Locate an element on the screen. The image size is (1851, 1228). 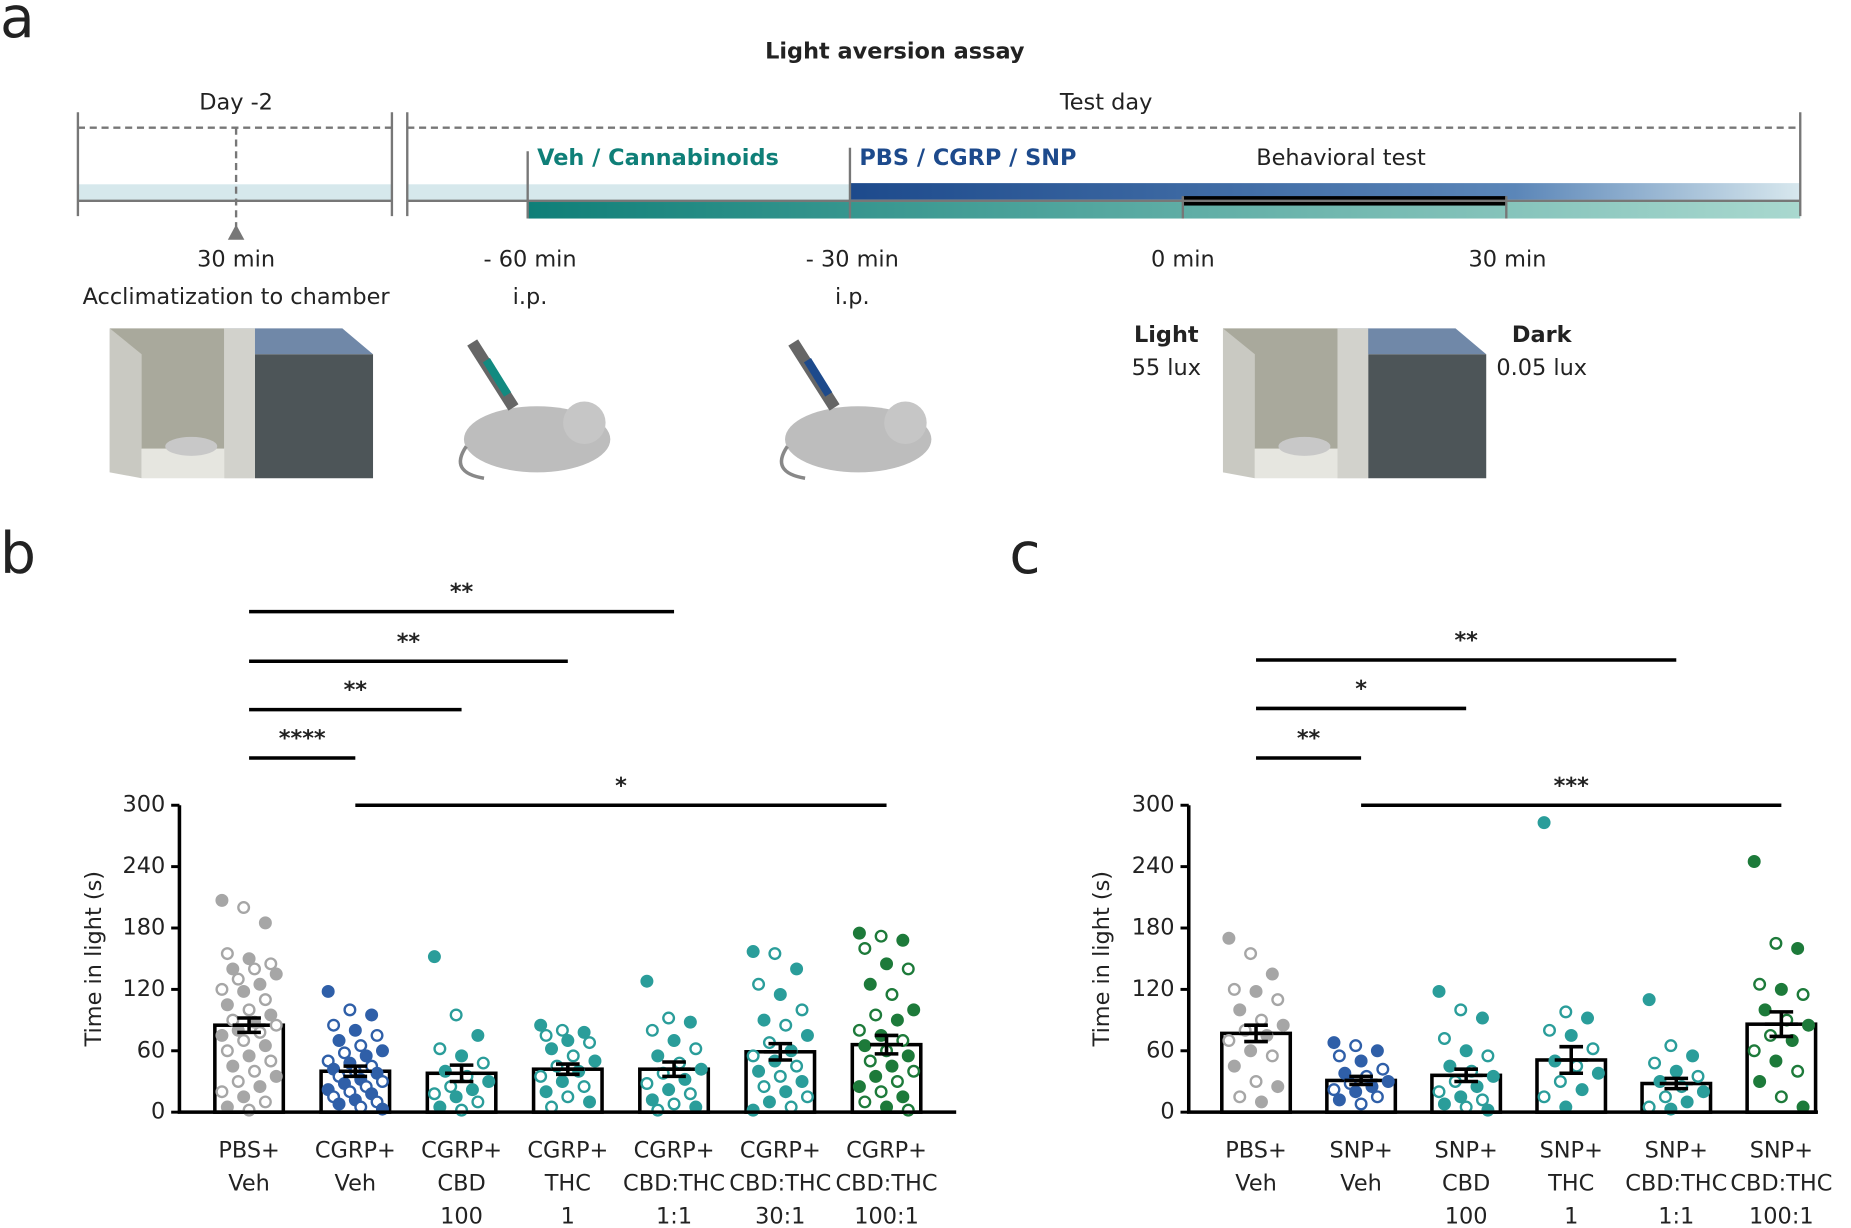
significance-label: * is located at coordinates (621, 786).